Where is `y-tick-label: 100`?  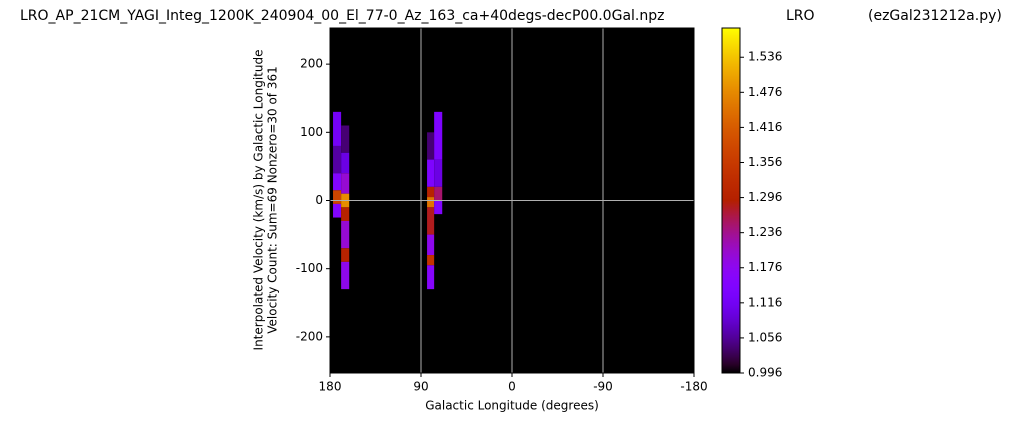
y-tick-label: 100 is located at coordinates (311, 132).